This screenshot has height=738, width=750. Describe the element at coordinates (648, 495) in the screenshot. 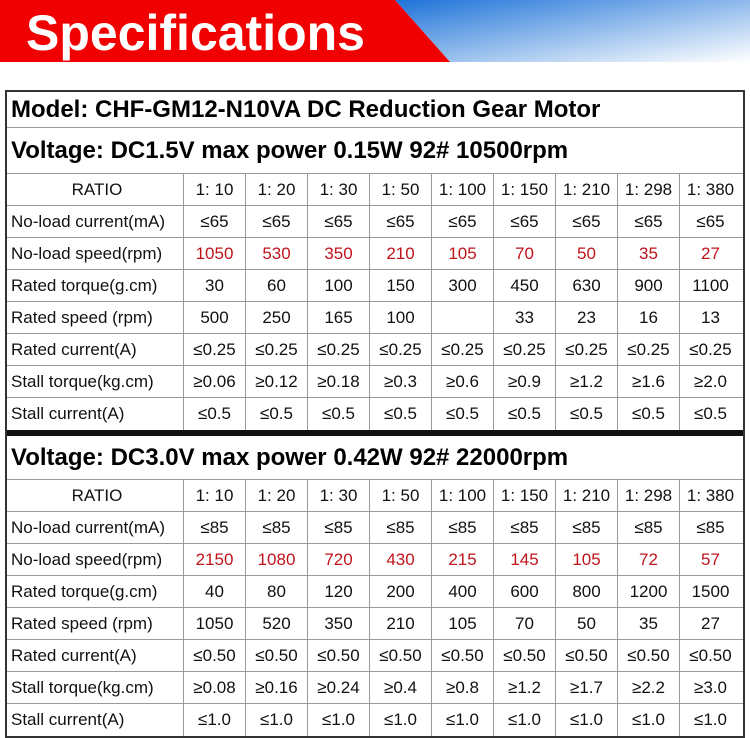

I see `cell: 1: 298` at that location.